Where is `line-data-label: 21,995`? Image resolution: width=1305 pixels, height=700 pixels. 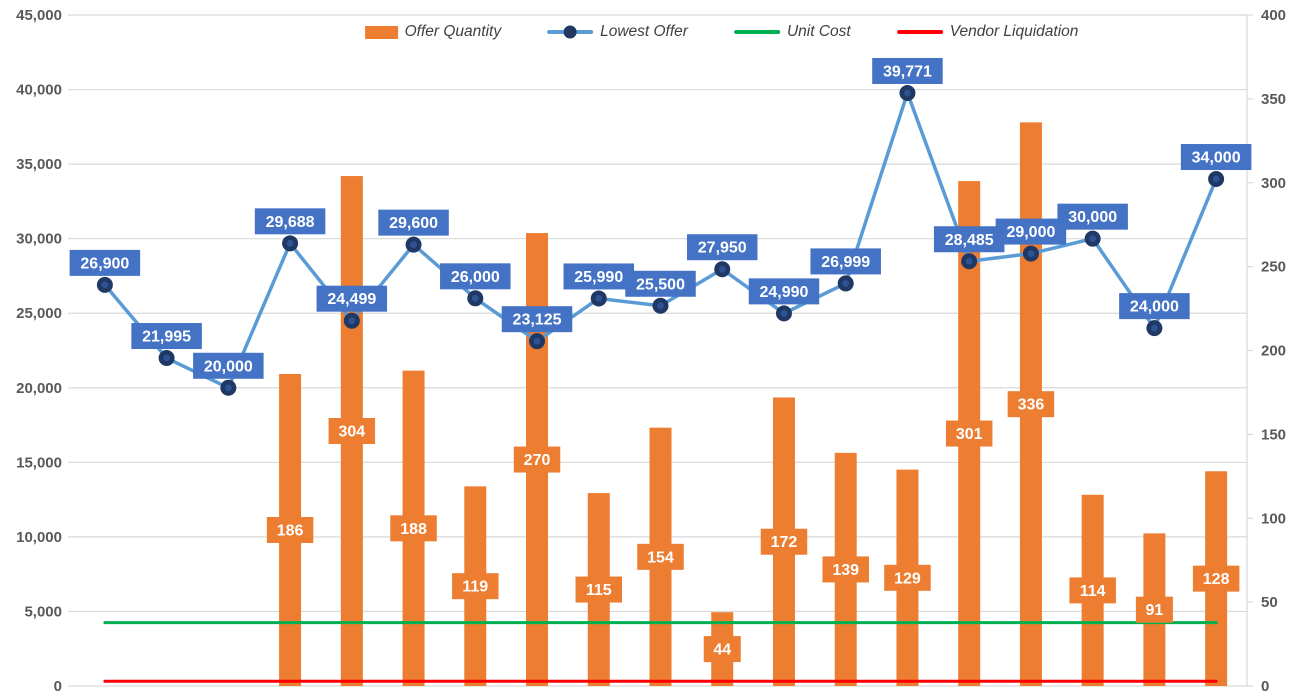 line-data-label: 21,995 is located at coordinates (166, 337).